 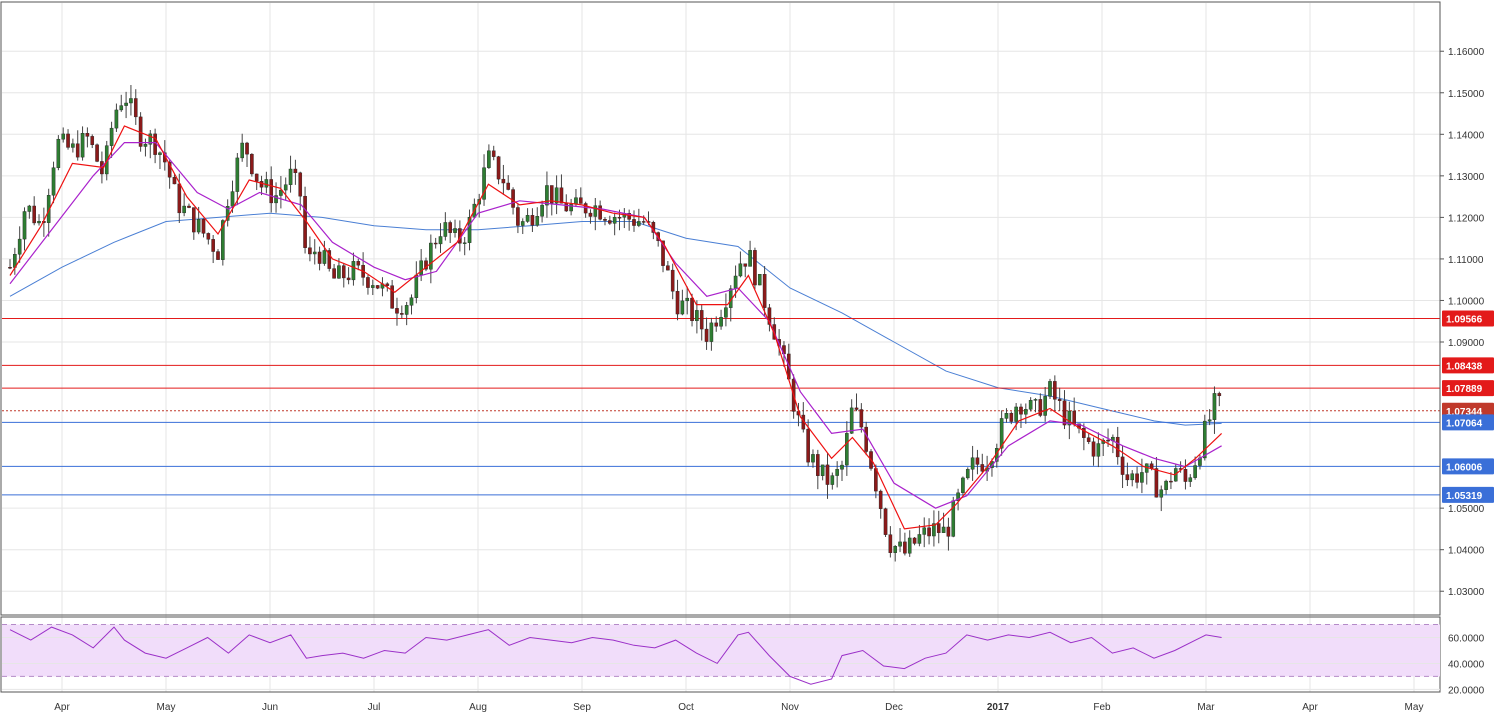 What do you see at coordinates (270, 707) in the screenshot?
I see `month-label: Jun` at bounding box center [270, 707].